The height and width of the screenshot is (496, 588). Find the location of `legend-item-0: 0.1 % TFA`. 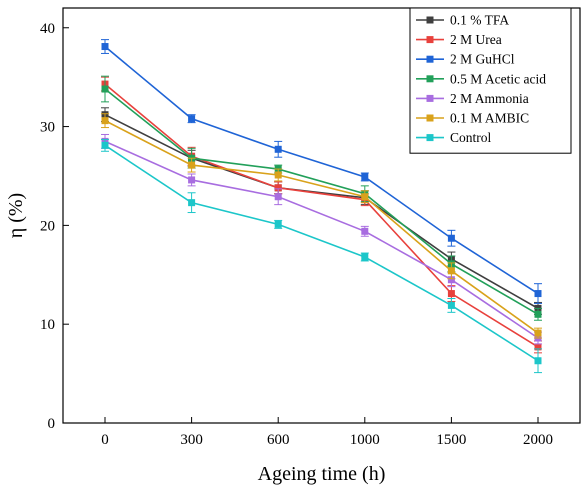

legend-item-0: 0.1 % TFA is located at coordinates (462, 20).